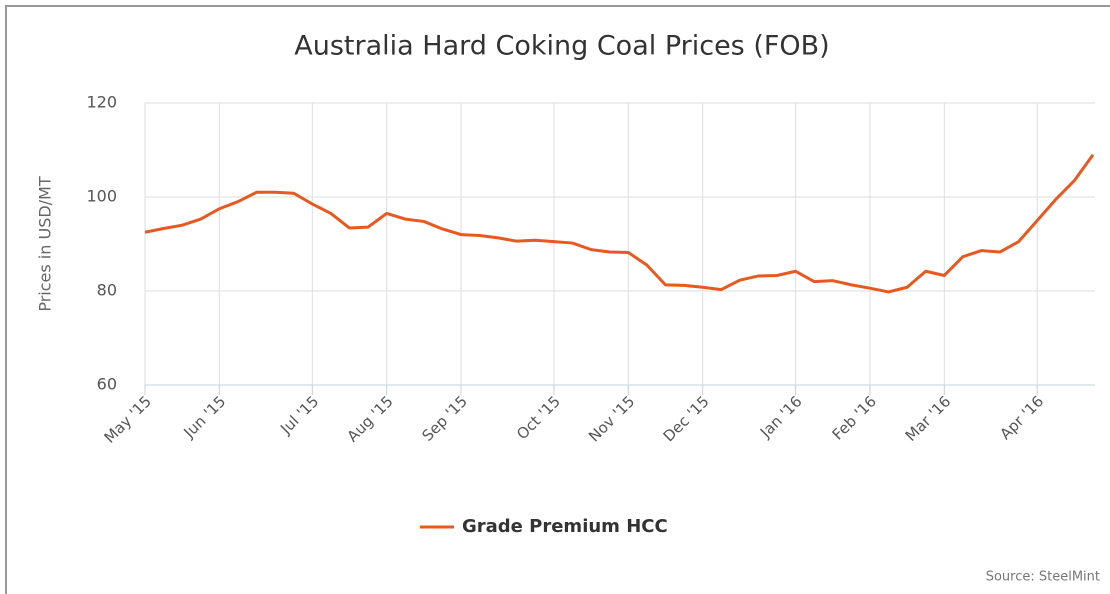  Describe the element at coordinates (101, 196) in the screenshot. I see `y-tick-label: 100` at that location.